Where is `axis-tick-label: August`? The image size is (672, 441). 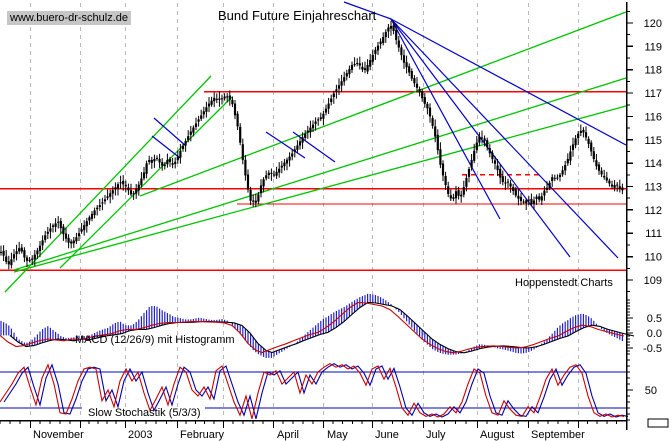 axis-tick-label: August is located at coordinates (497, 435).